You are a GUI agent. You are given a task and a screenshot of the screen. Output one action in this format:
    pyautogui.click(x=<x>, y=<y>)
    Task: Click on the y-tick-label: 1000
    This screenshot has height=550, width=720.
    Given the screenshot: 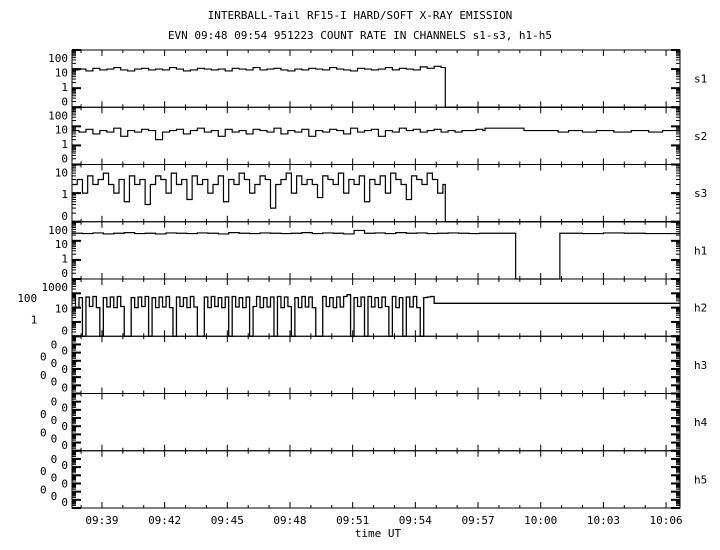 What is the action you would take?
    pyautogui.click(x=55, y=287)
    